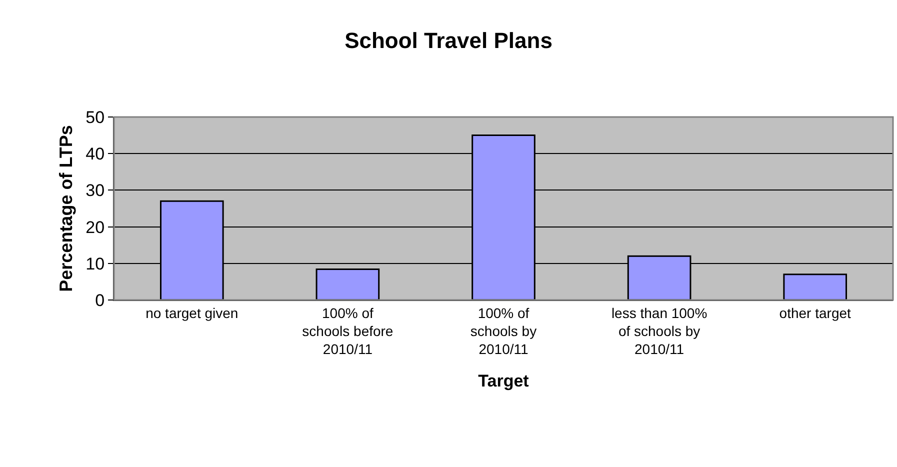 This screenshot has width=897, height=467. What do you see at coordinates (95, 264) in the screenshot?
I see `y-tick-label: 10` at bounding box center [95, 264].